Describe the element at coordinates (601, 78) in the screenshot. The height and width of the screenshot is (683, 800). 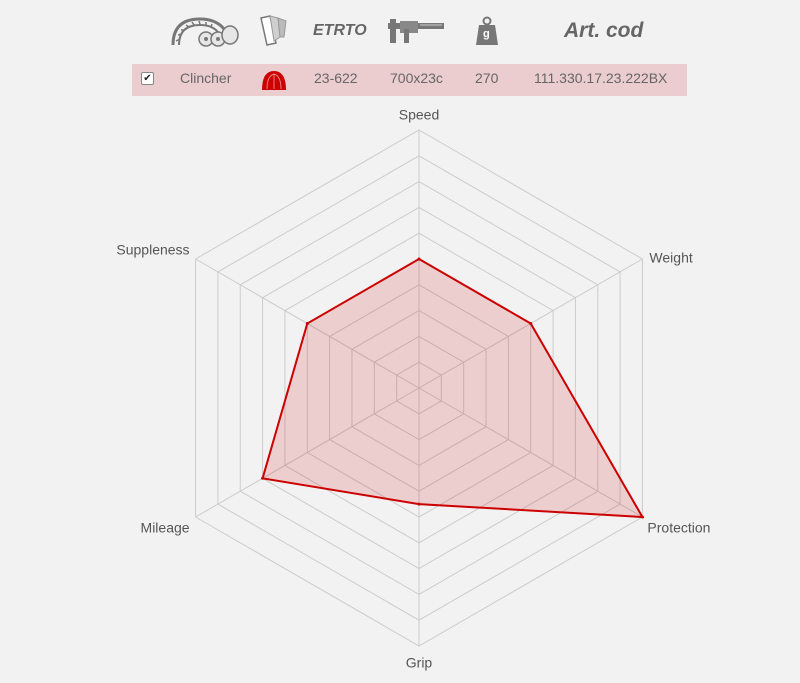
I see `art-code-cell: 111.330.17.23.222BX` at that location.